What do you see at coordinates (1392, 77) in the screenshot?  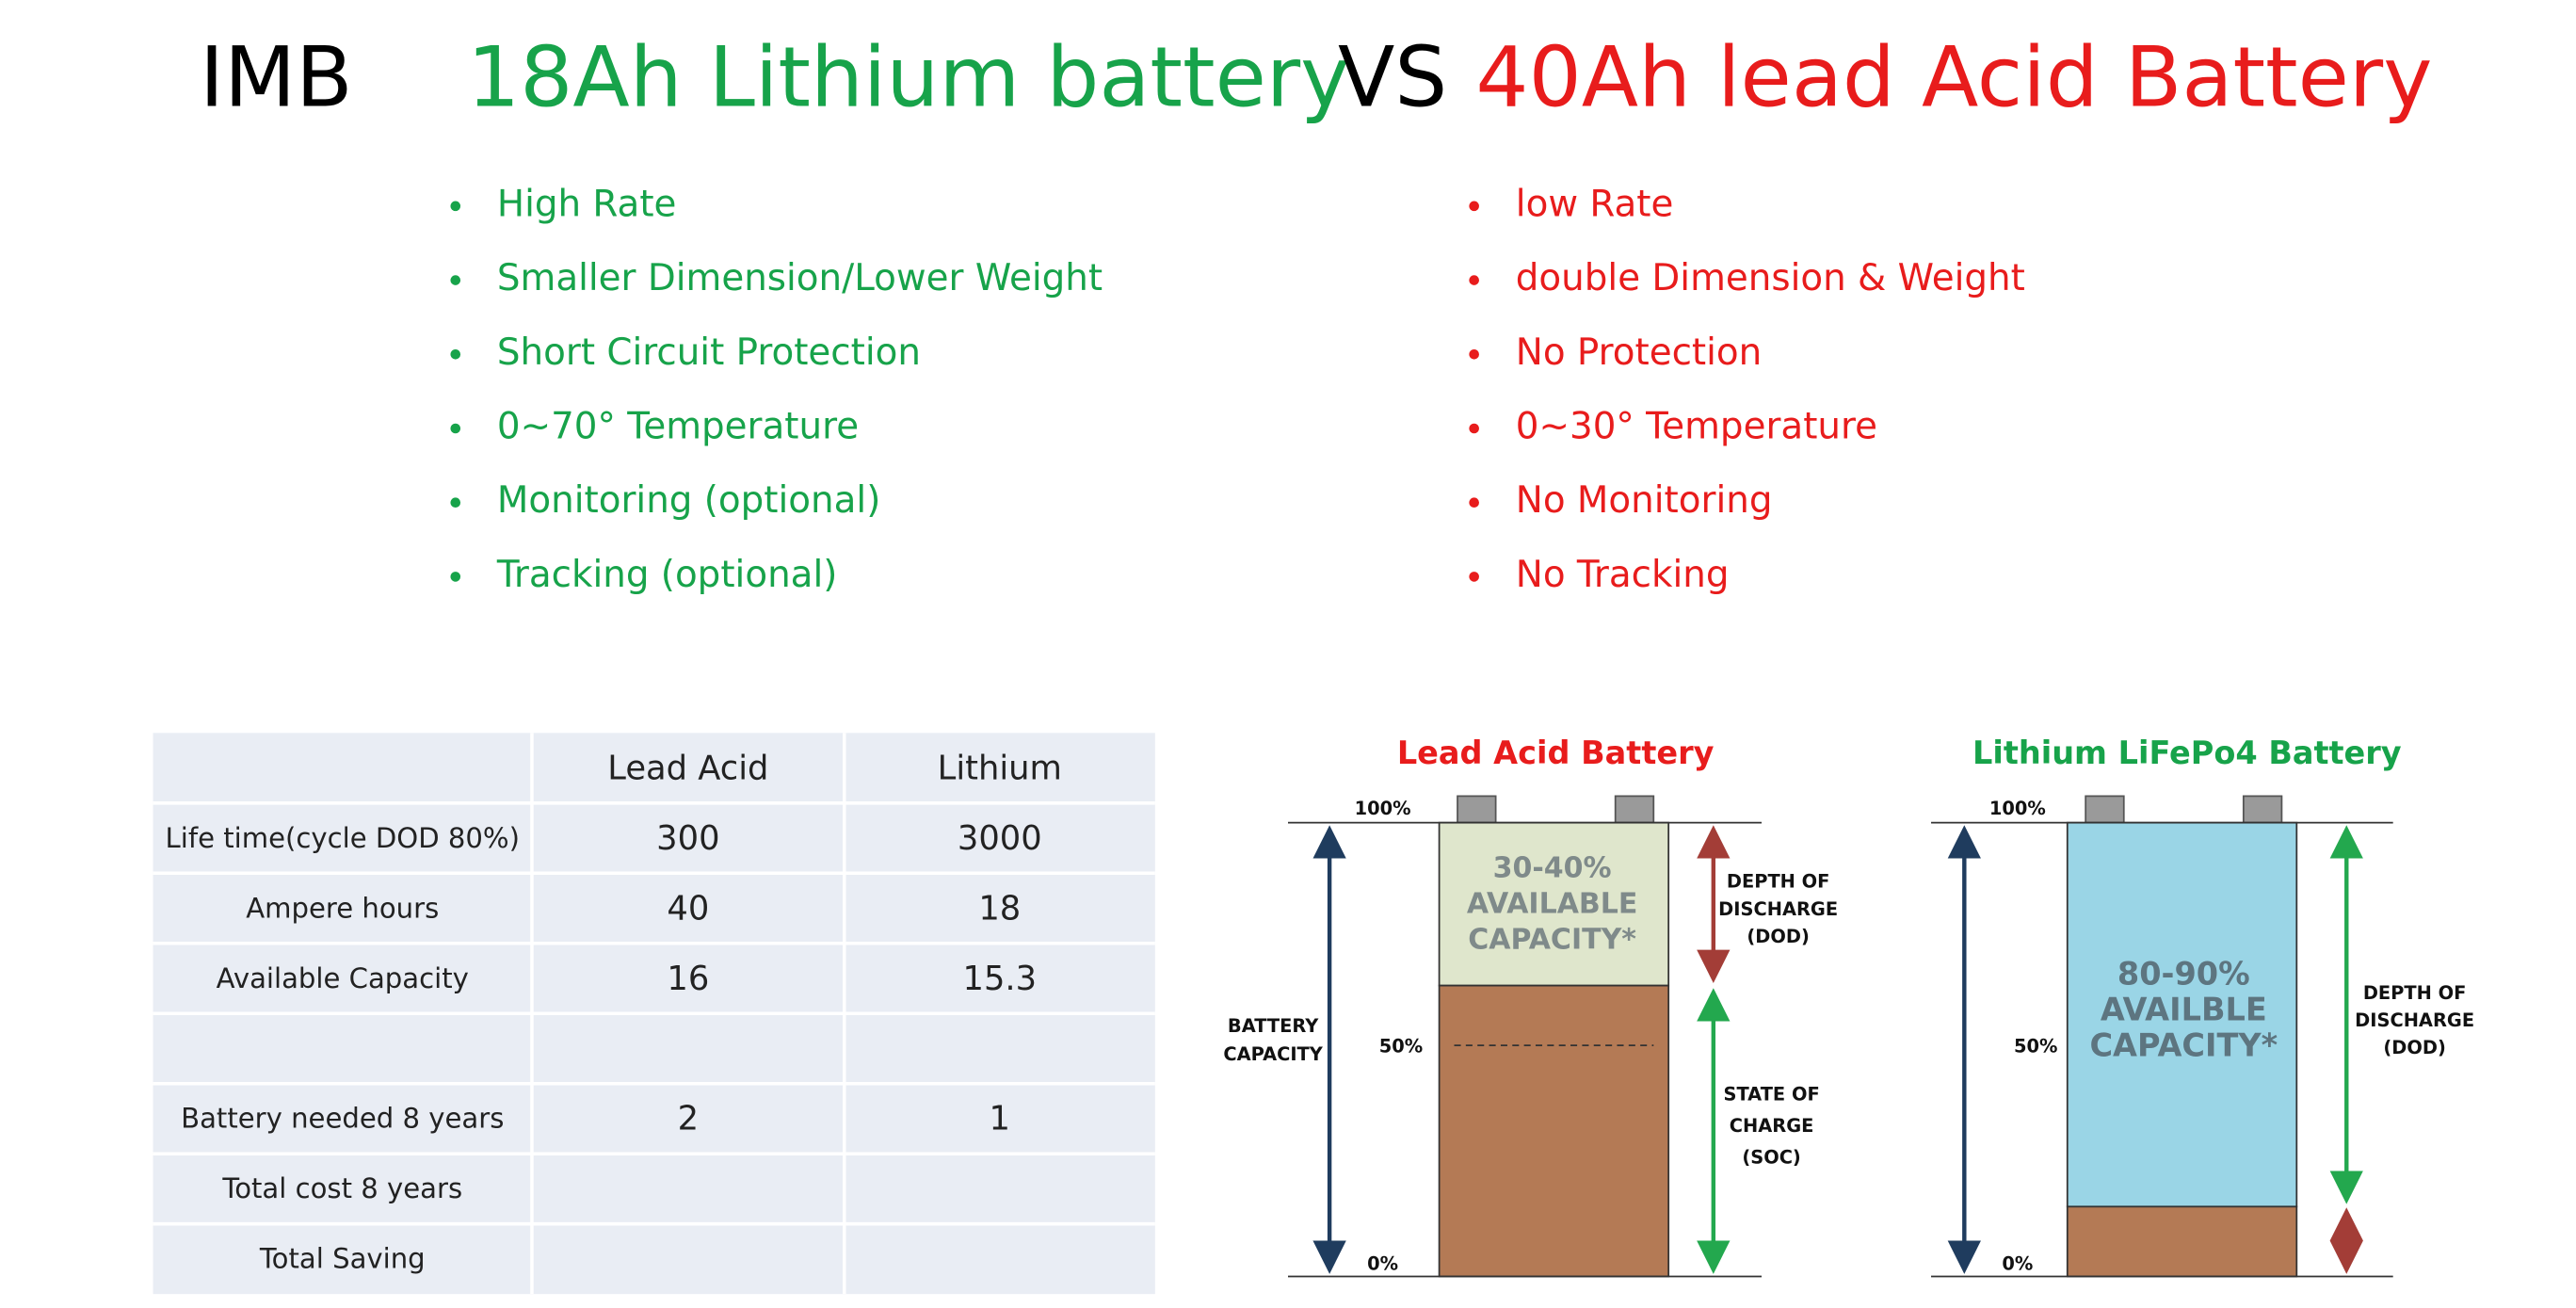 I see `vs: VS` at bounding box center [1392, 77].